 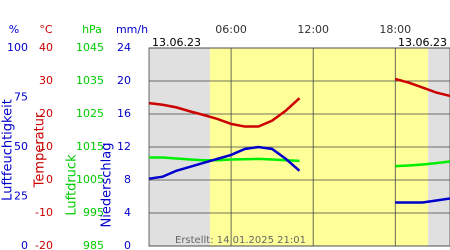 I want to click on y-tick-label: 8, so click(x=127, y=179).